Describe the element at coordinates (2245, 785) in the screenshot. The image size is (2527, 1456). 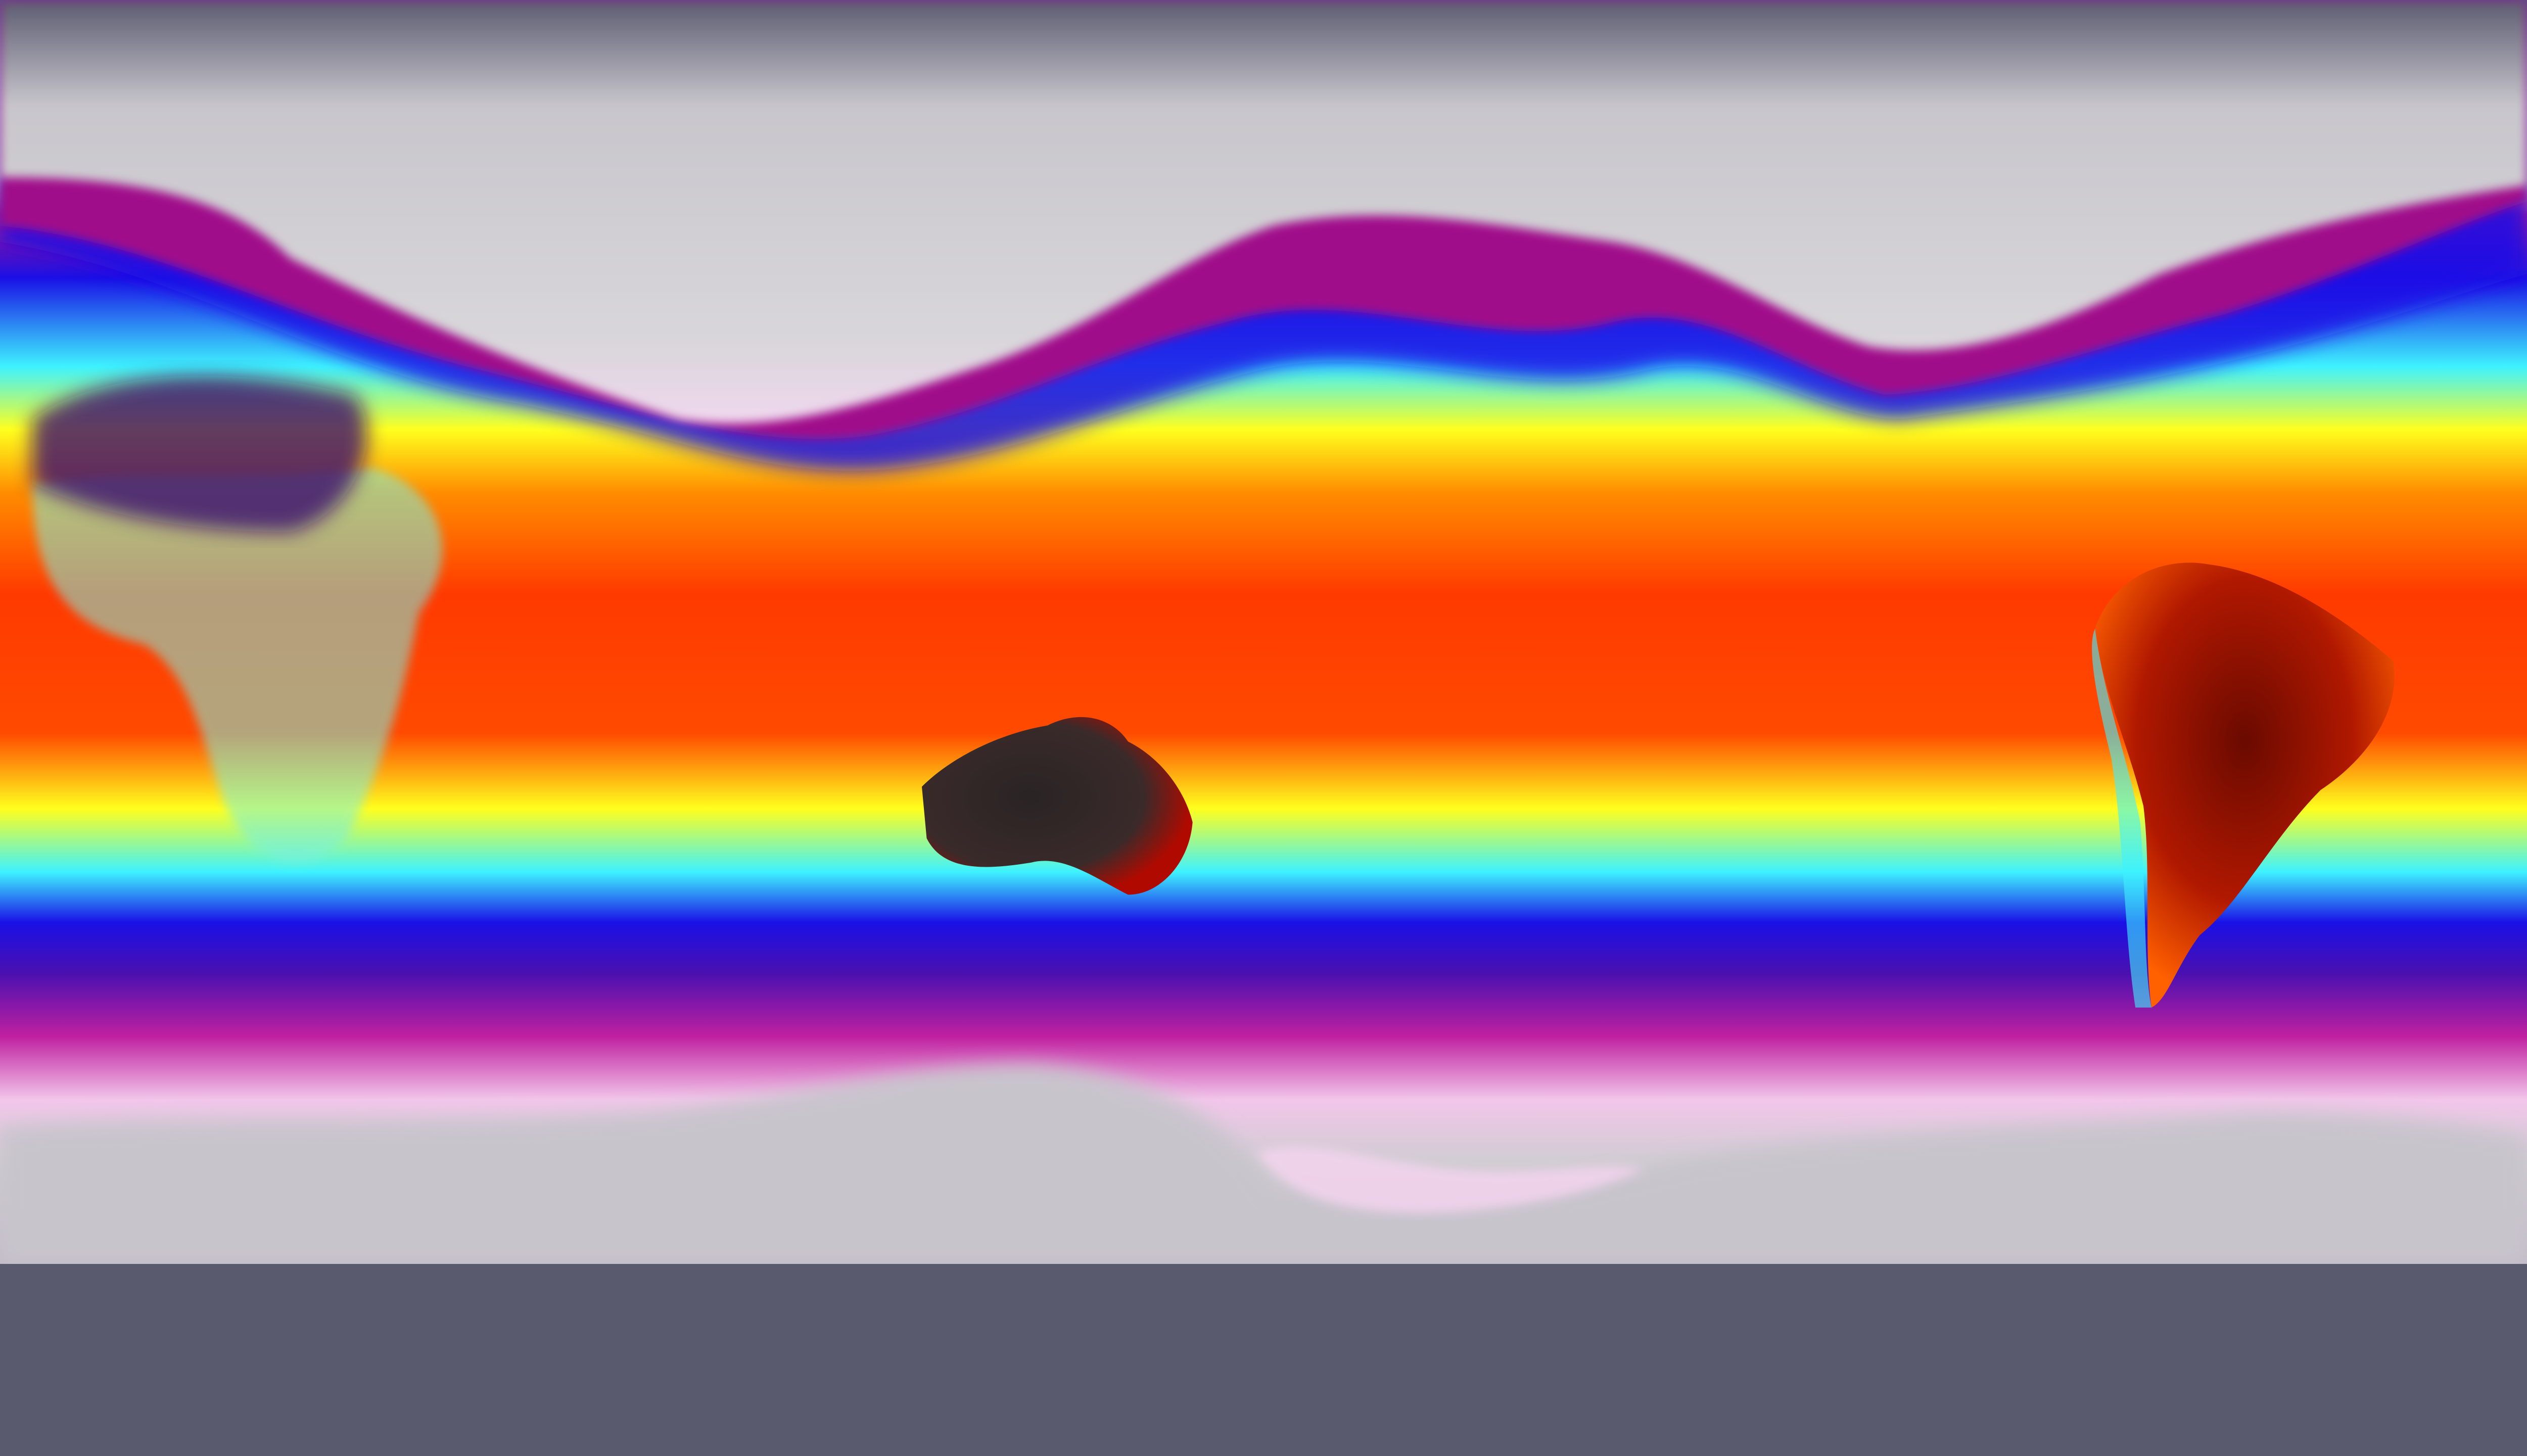
I see `south-america-landmass` at that location.